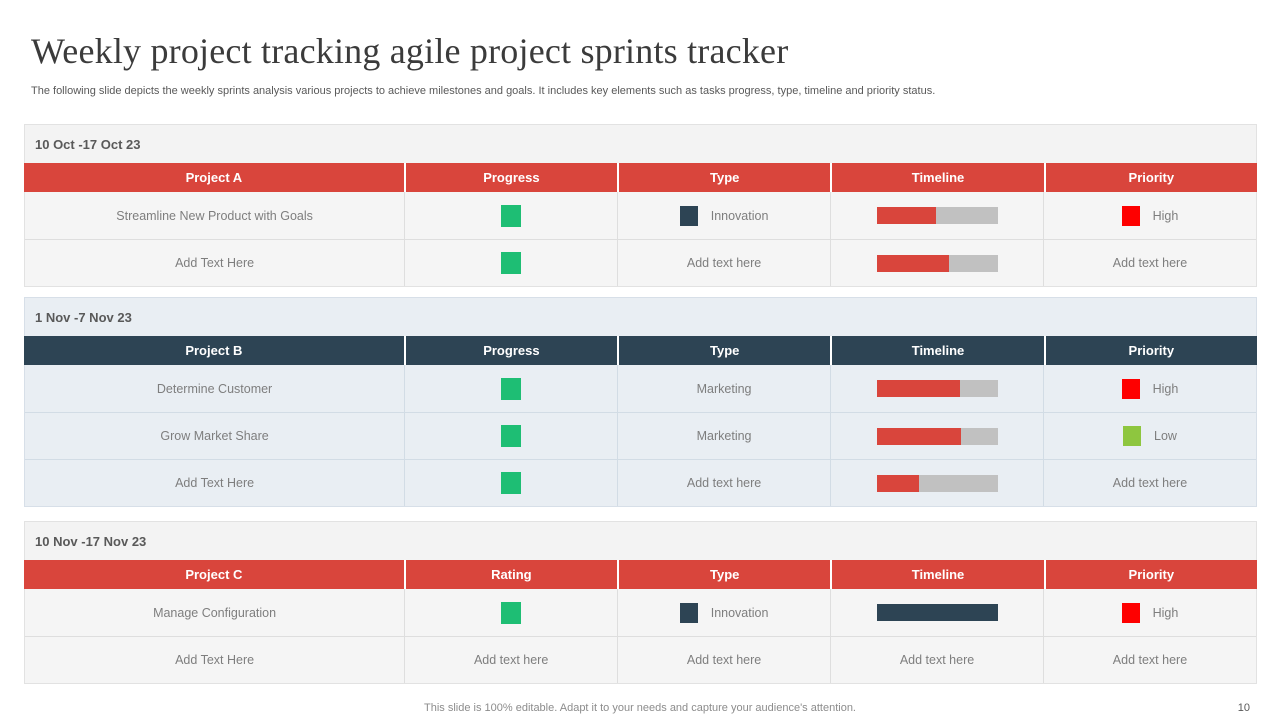  Describe the element at coordinates (688, 612) in the screenshot. I see `type-swatch` at that location.